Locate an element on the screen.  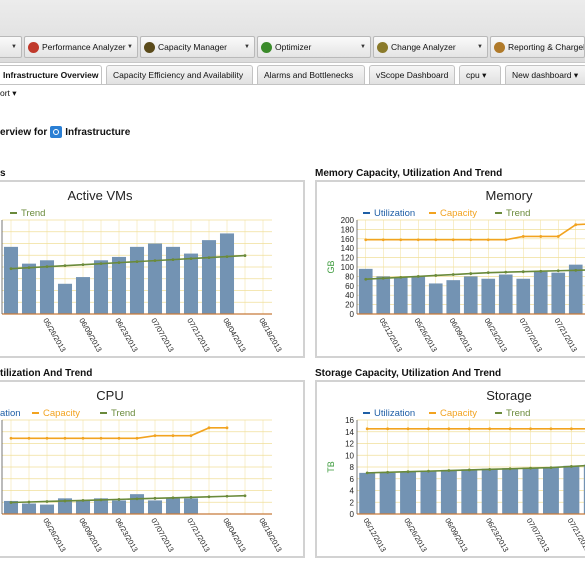
x-tick-label: 07/21/2013 is located at coordinates (198, 335).